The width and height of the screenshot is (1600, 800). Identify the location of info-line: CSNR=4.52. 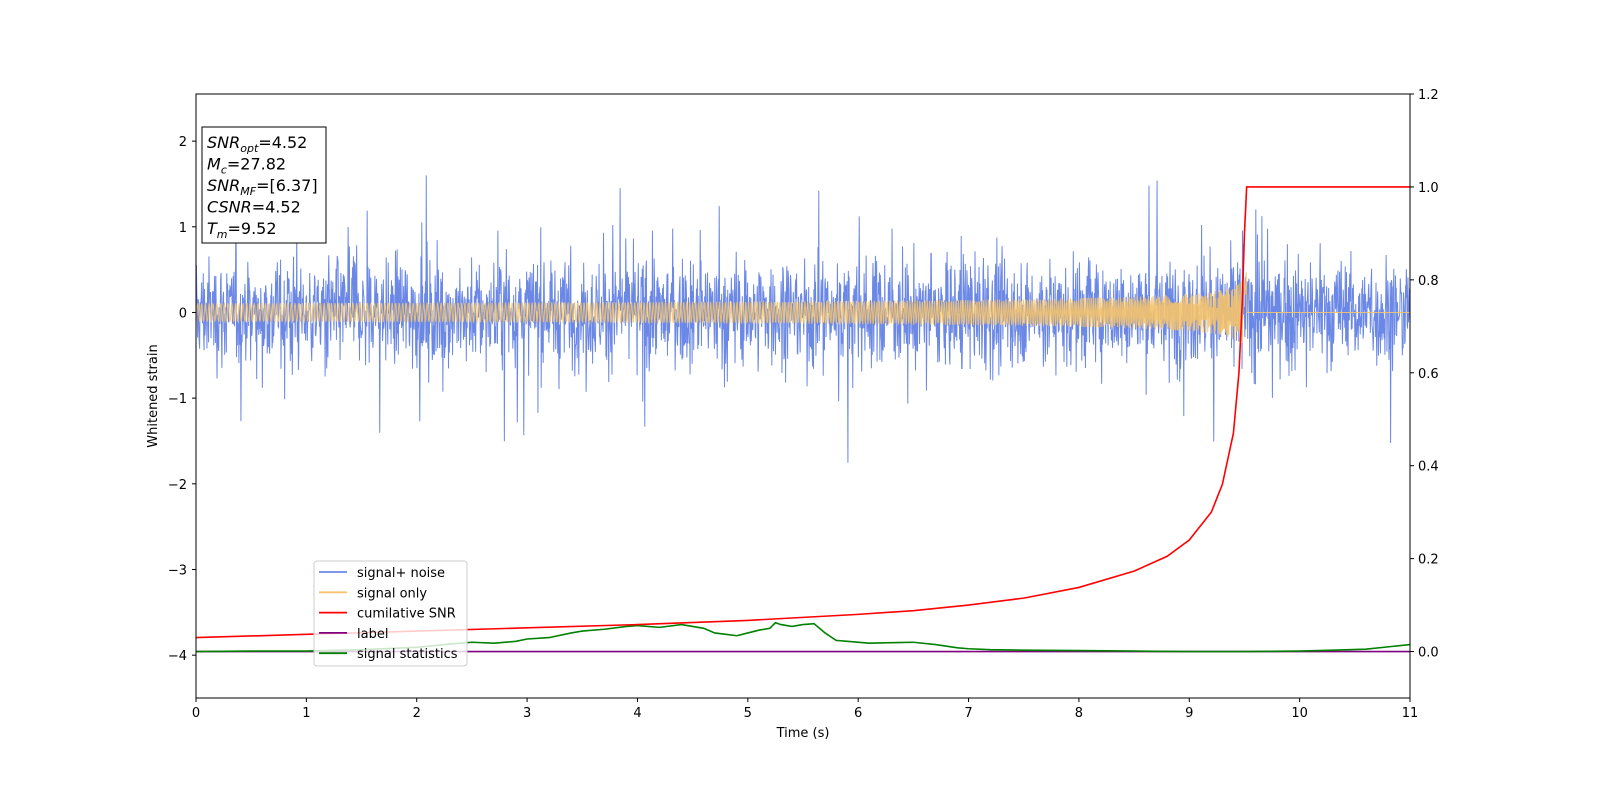
(254, 207).